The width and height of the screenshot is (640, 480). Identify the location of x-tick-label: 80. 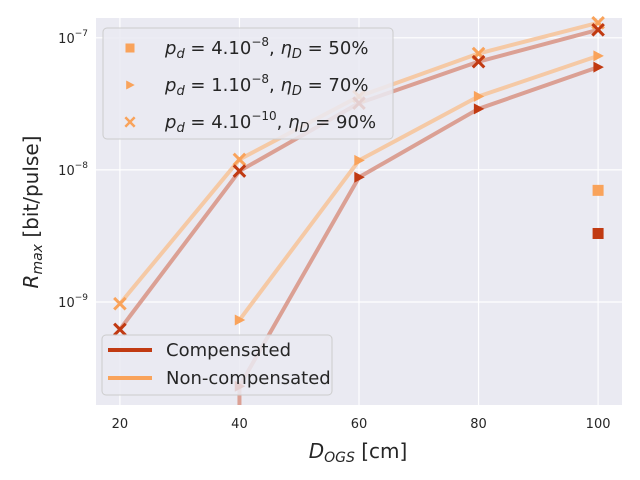
(478, 424).